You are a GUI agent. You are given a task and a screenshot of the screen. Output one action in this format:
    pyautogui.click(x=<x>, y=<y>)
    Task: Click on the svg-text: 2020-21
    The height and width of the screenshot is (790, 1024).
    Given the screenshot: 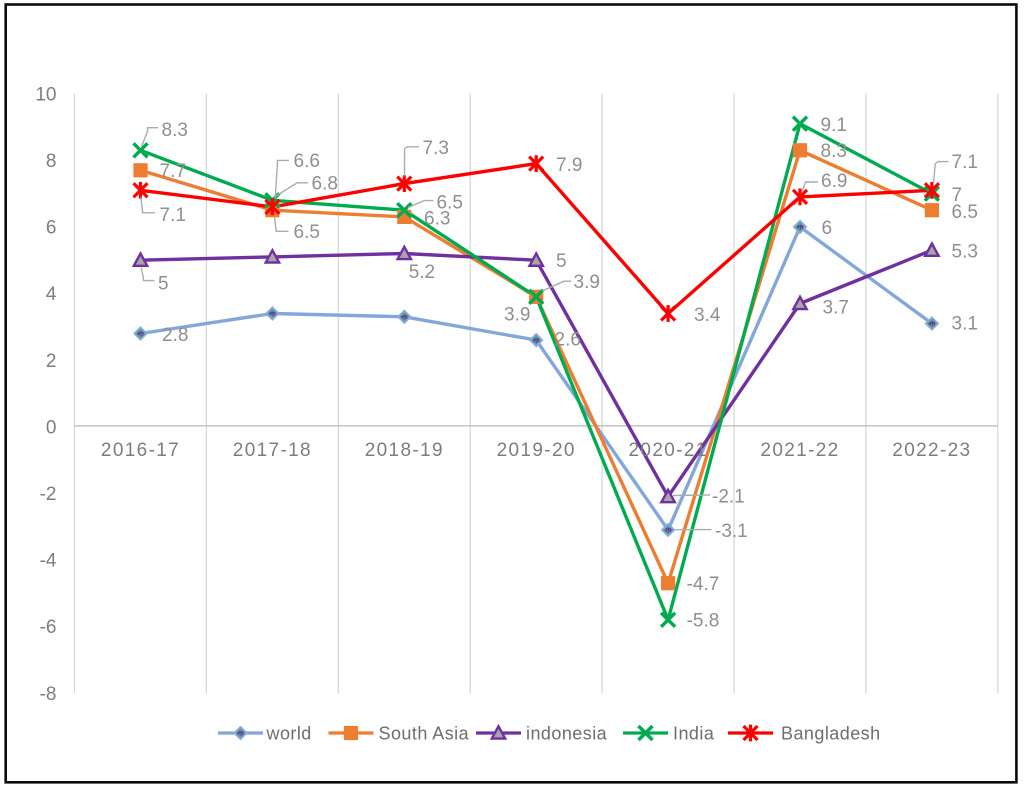 What is the action you would take?
    pyautogui.click(x=668, y=450)
    